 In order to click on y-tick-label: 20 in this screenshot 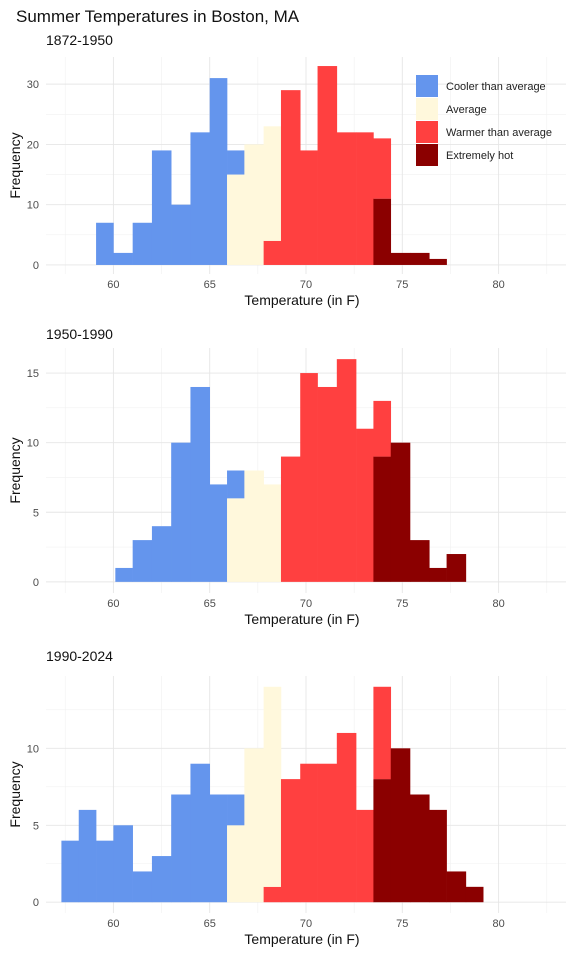, I will do `click(33, 145)`.